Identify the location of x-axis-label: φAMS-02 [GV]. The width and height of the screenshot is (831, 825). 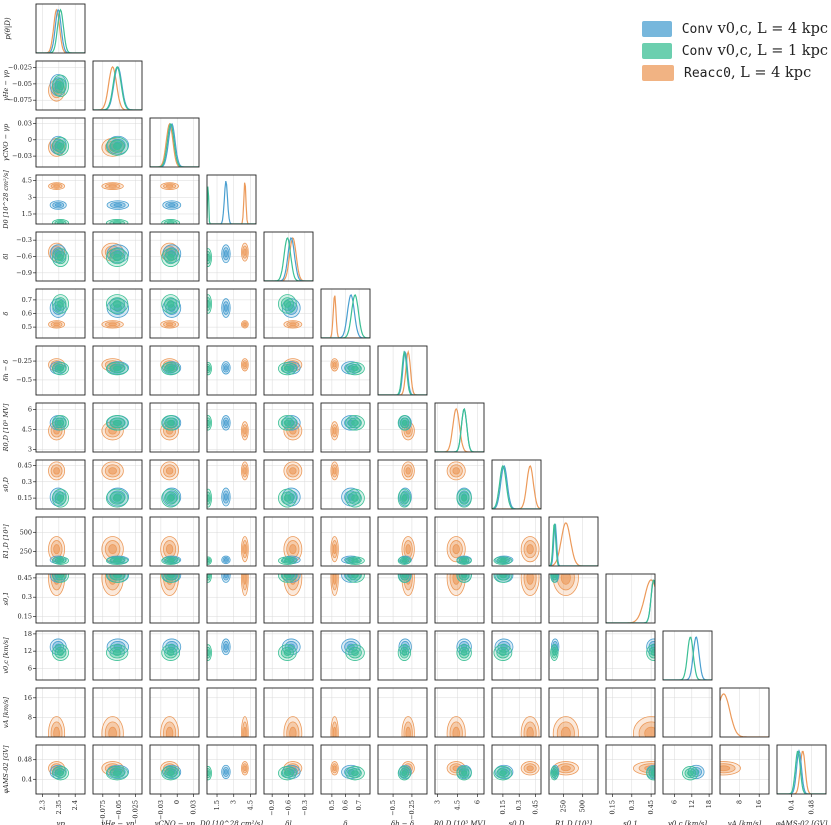
(802, 822).